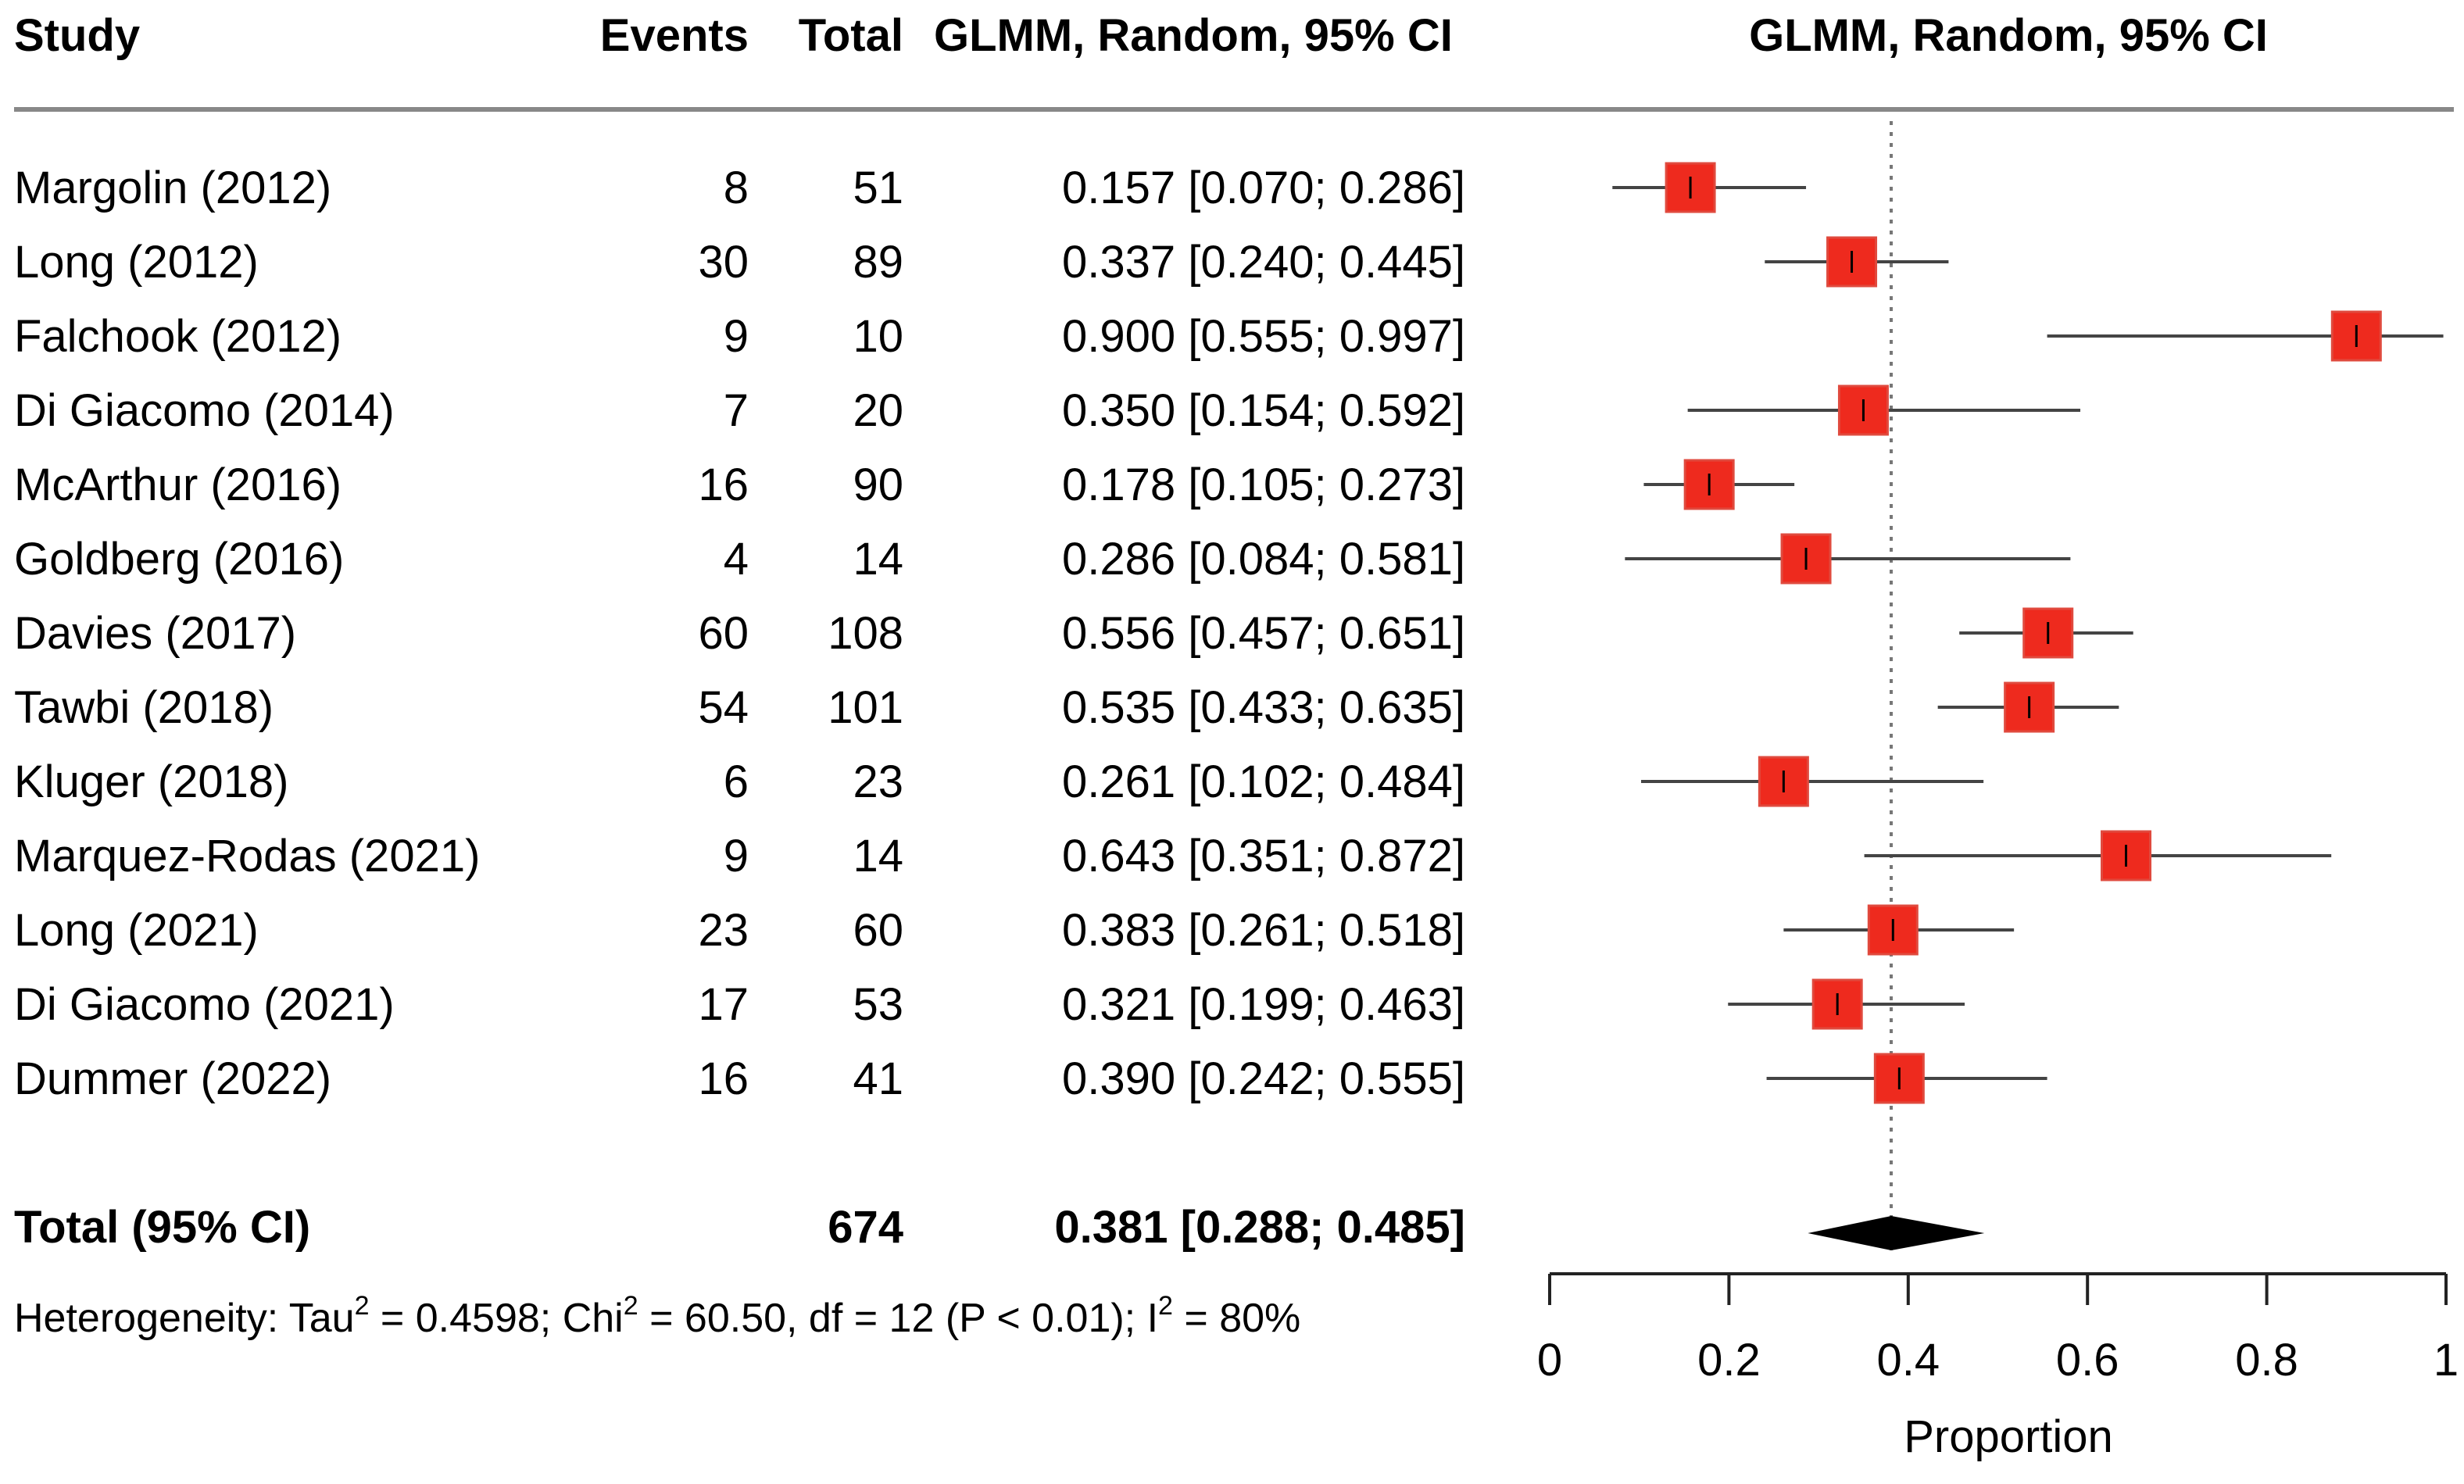  I want to click on study-name: Dummer (2022), so click(172, 1078).